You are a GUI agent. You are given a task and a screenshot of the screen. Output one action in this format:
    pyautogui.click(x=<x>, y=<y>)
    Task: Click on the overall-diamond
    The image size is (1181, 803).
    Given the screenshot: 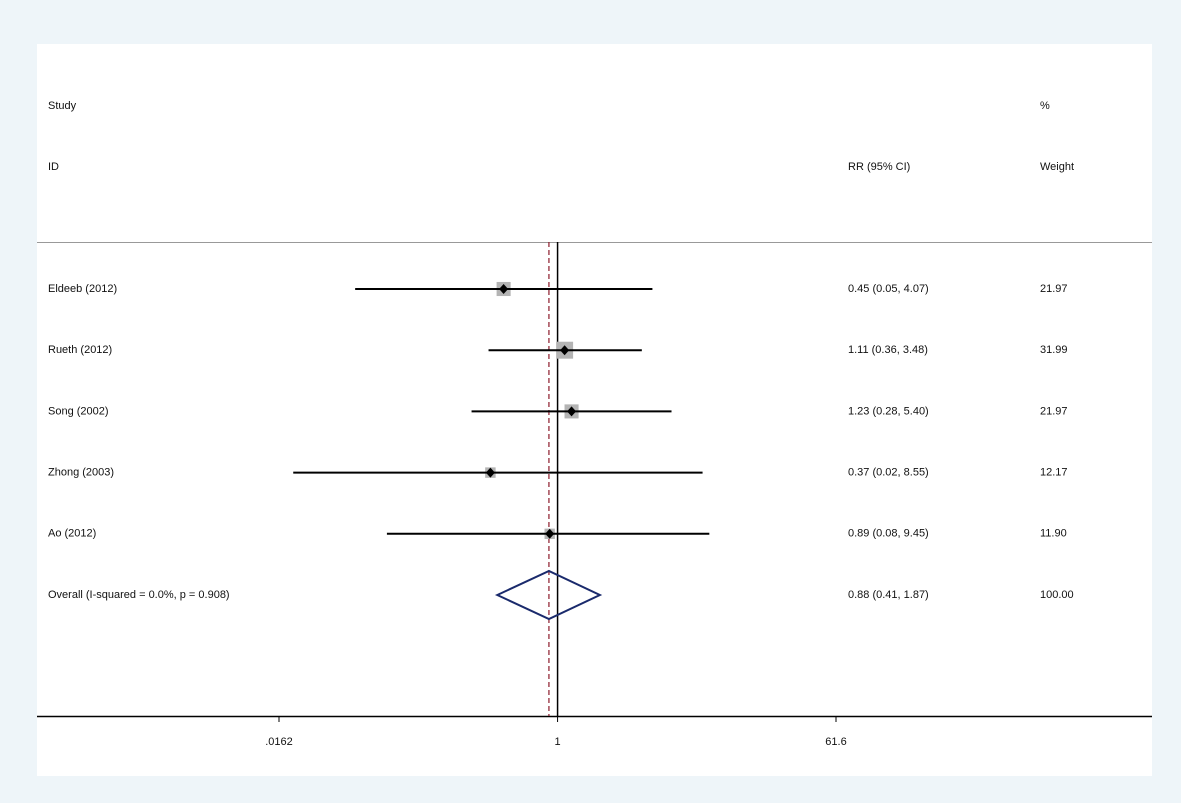 What is the action you would take?
    pyautogui.click(x=548, y=595)
    